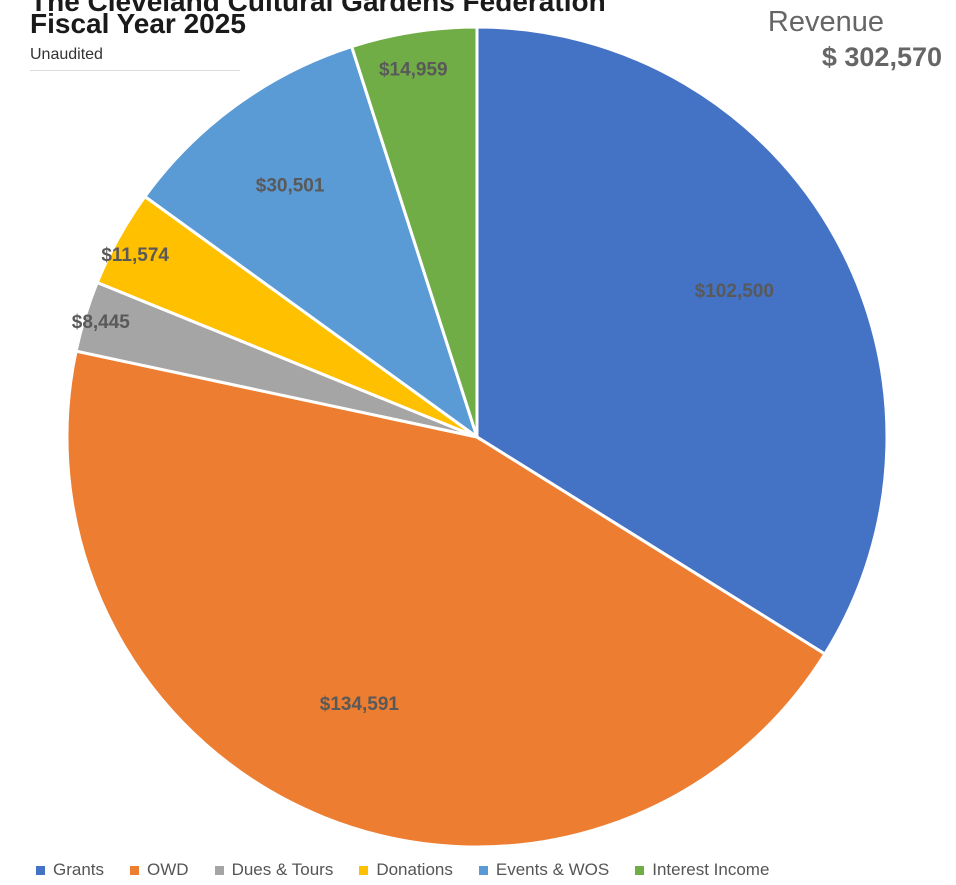 This screenshot has width=956, height=885. I want to click on subtitle-divider, so click(135, 70).